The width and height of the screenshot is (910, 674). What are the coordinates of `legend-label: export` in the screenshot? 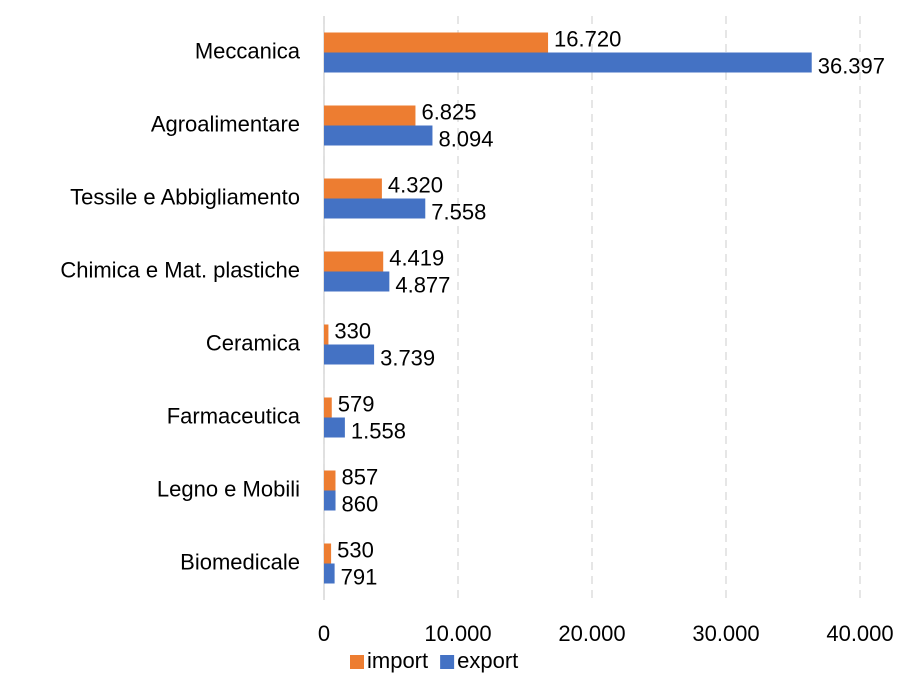 It's located at (487, 660).